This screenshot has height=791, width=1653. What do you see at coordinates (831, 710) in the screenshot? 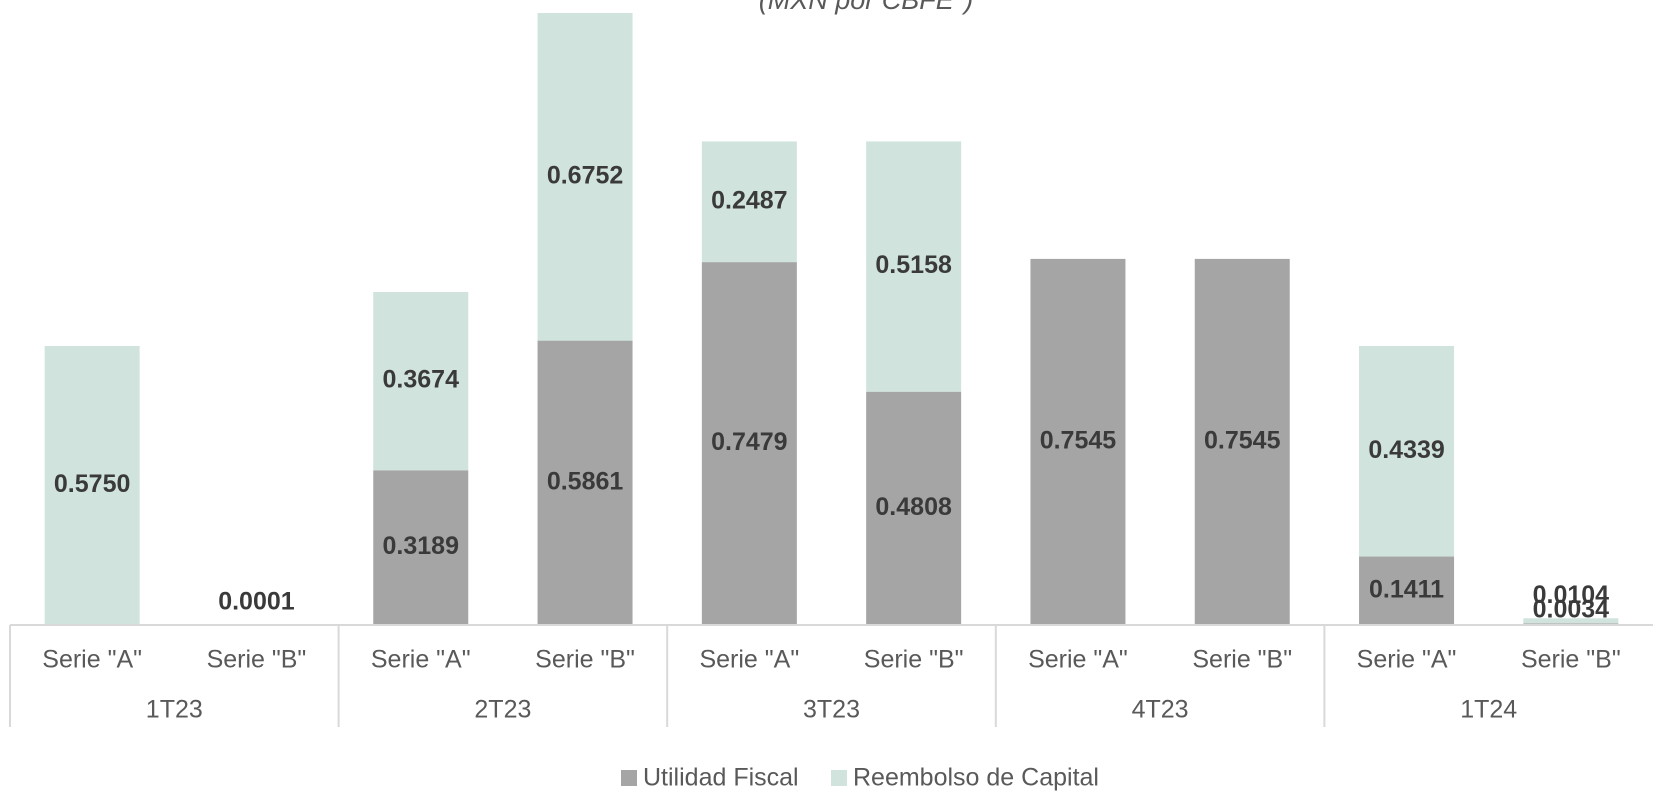
I see `group-label: 3T23` at bounding box center [831, 710].